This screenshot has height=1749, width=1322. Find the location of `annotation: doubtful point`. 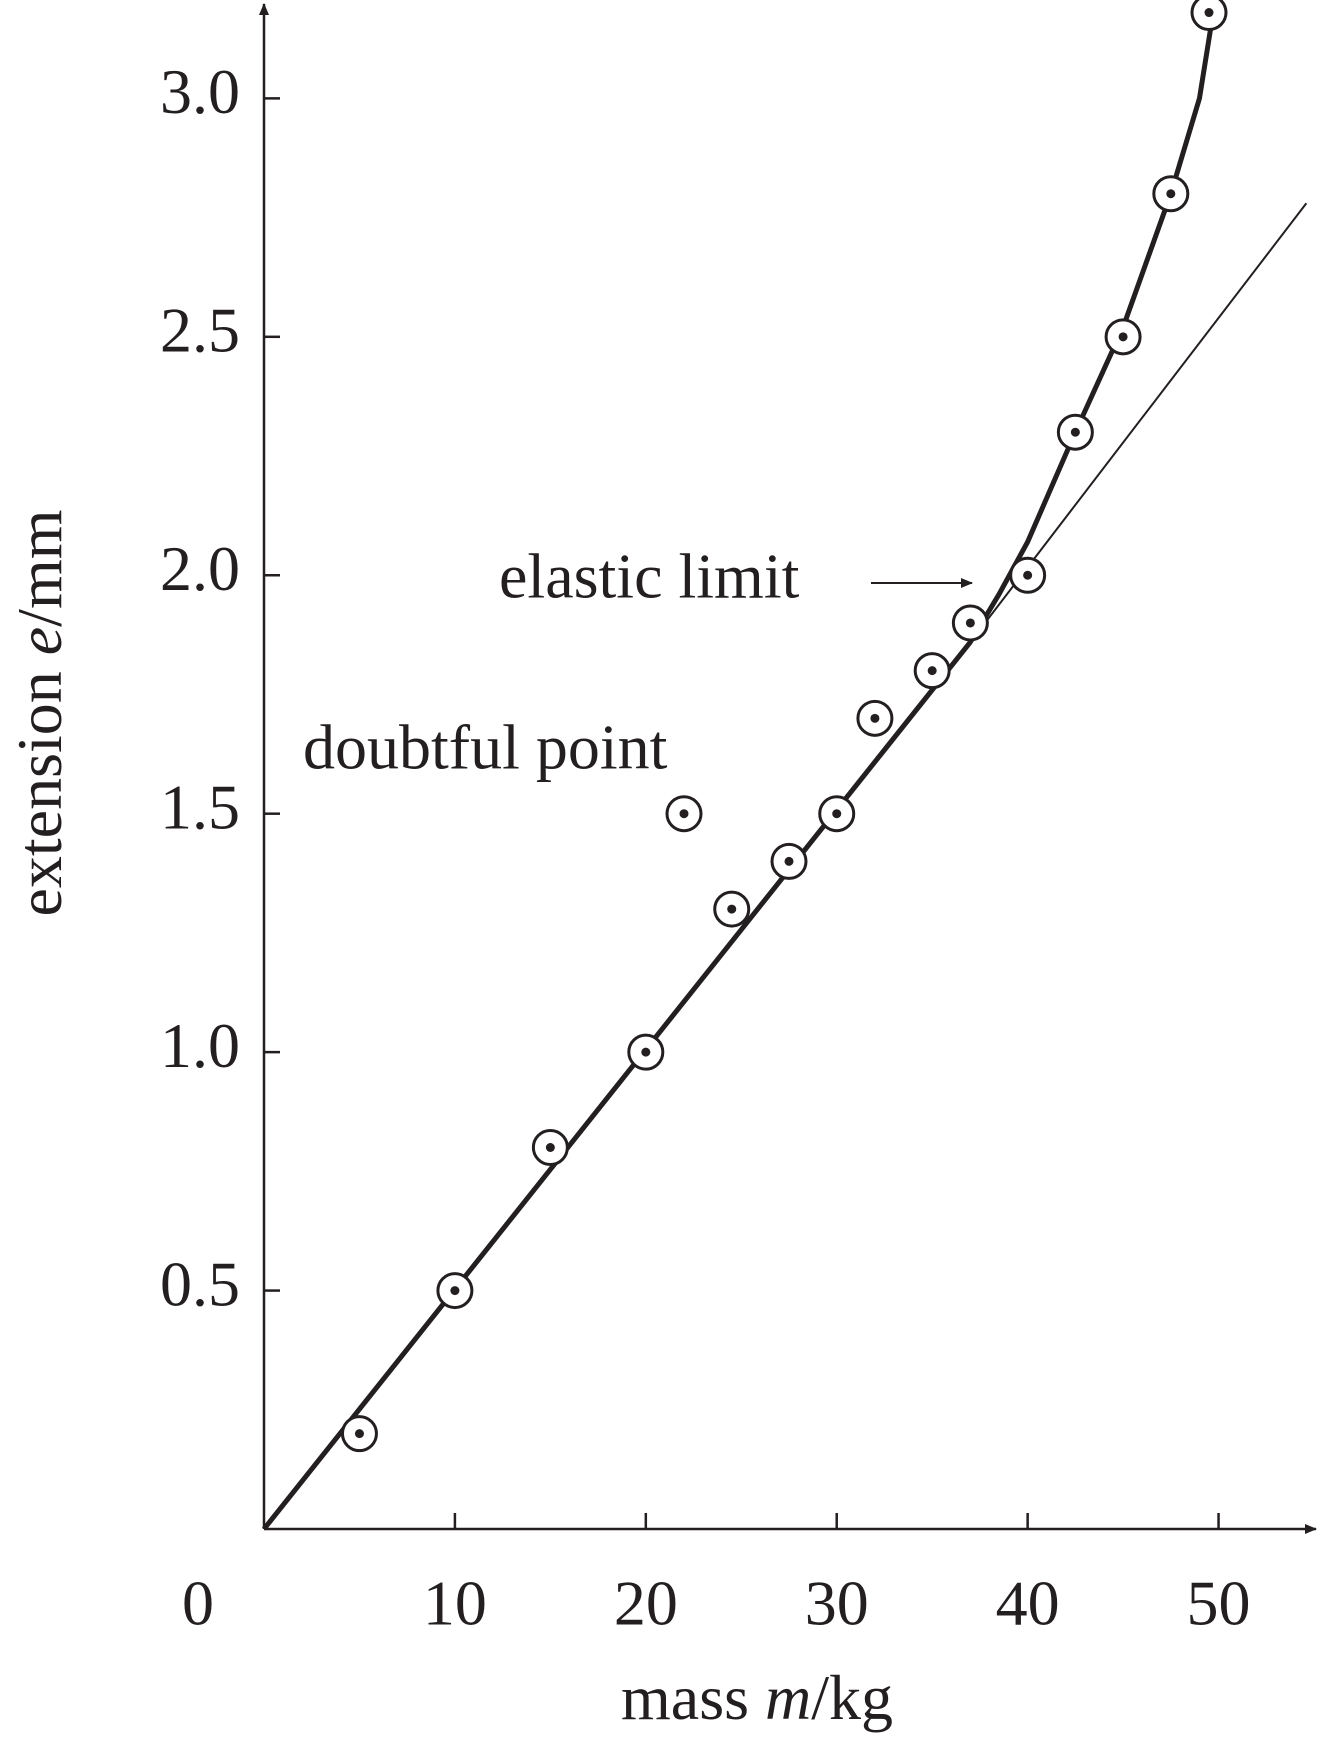

annotation: doubtful point is located at coordinates (485, 747).